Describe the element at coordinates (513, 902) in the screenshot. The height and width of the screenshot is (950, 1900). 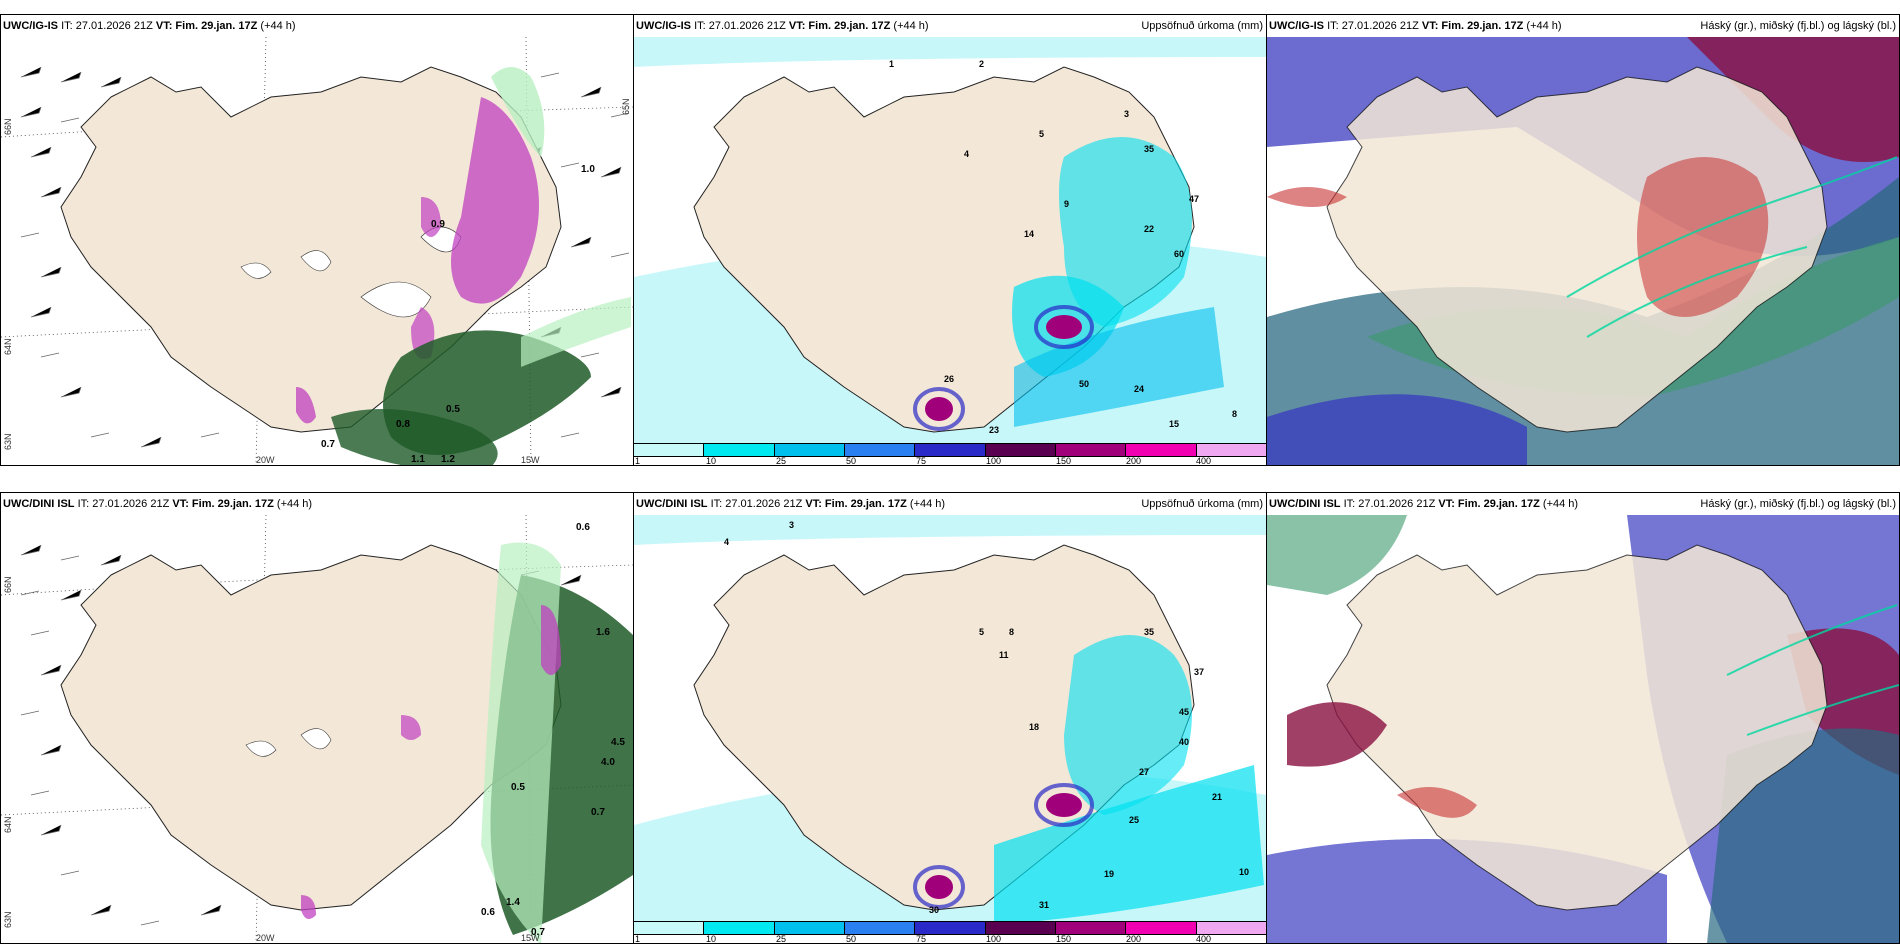
I see `wind-label: 1.4` at that location.